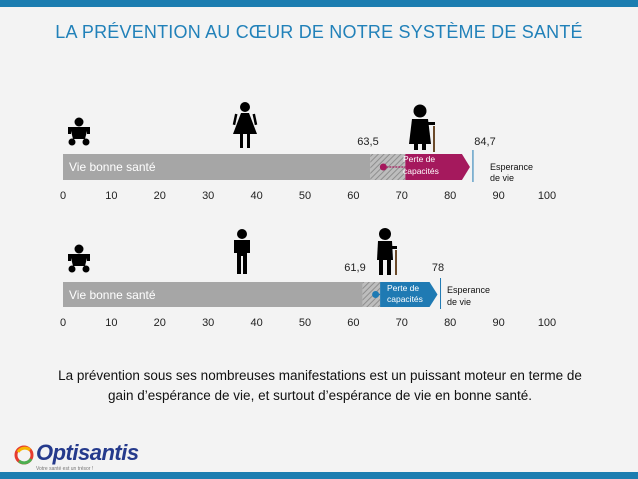 This screenshot has width=638, height=479. I want to click on m-tick-label: 70, so click(402, 323).